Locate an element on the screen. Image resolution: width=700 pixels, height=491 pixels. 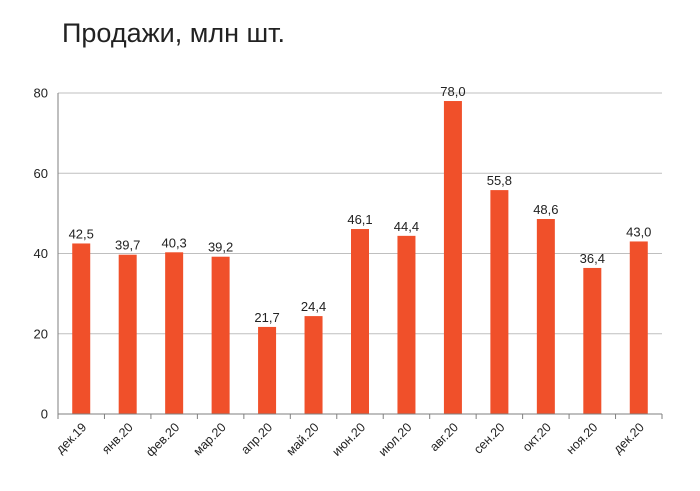
x-tick-label: май.20 is located at coordinates (303, 439).